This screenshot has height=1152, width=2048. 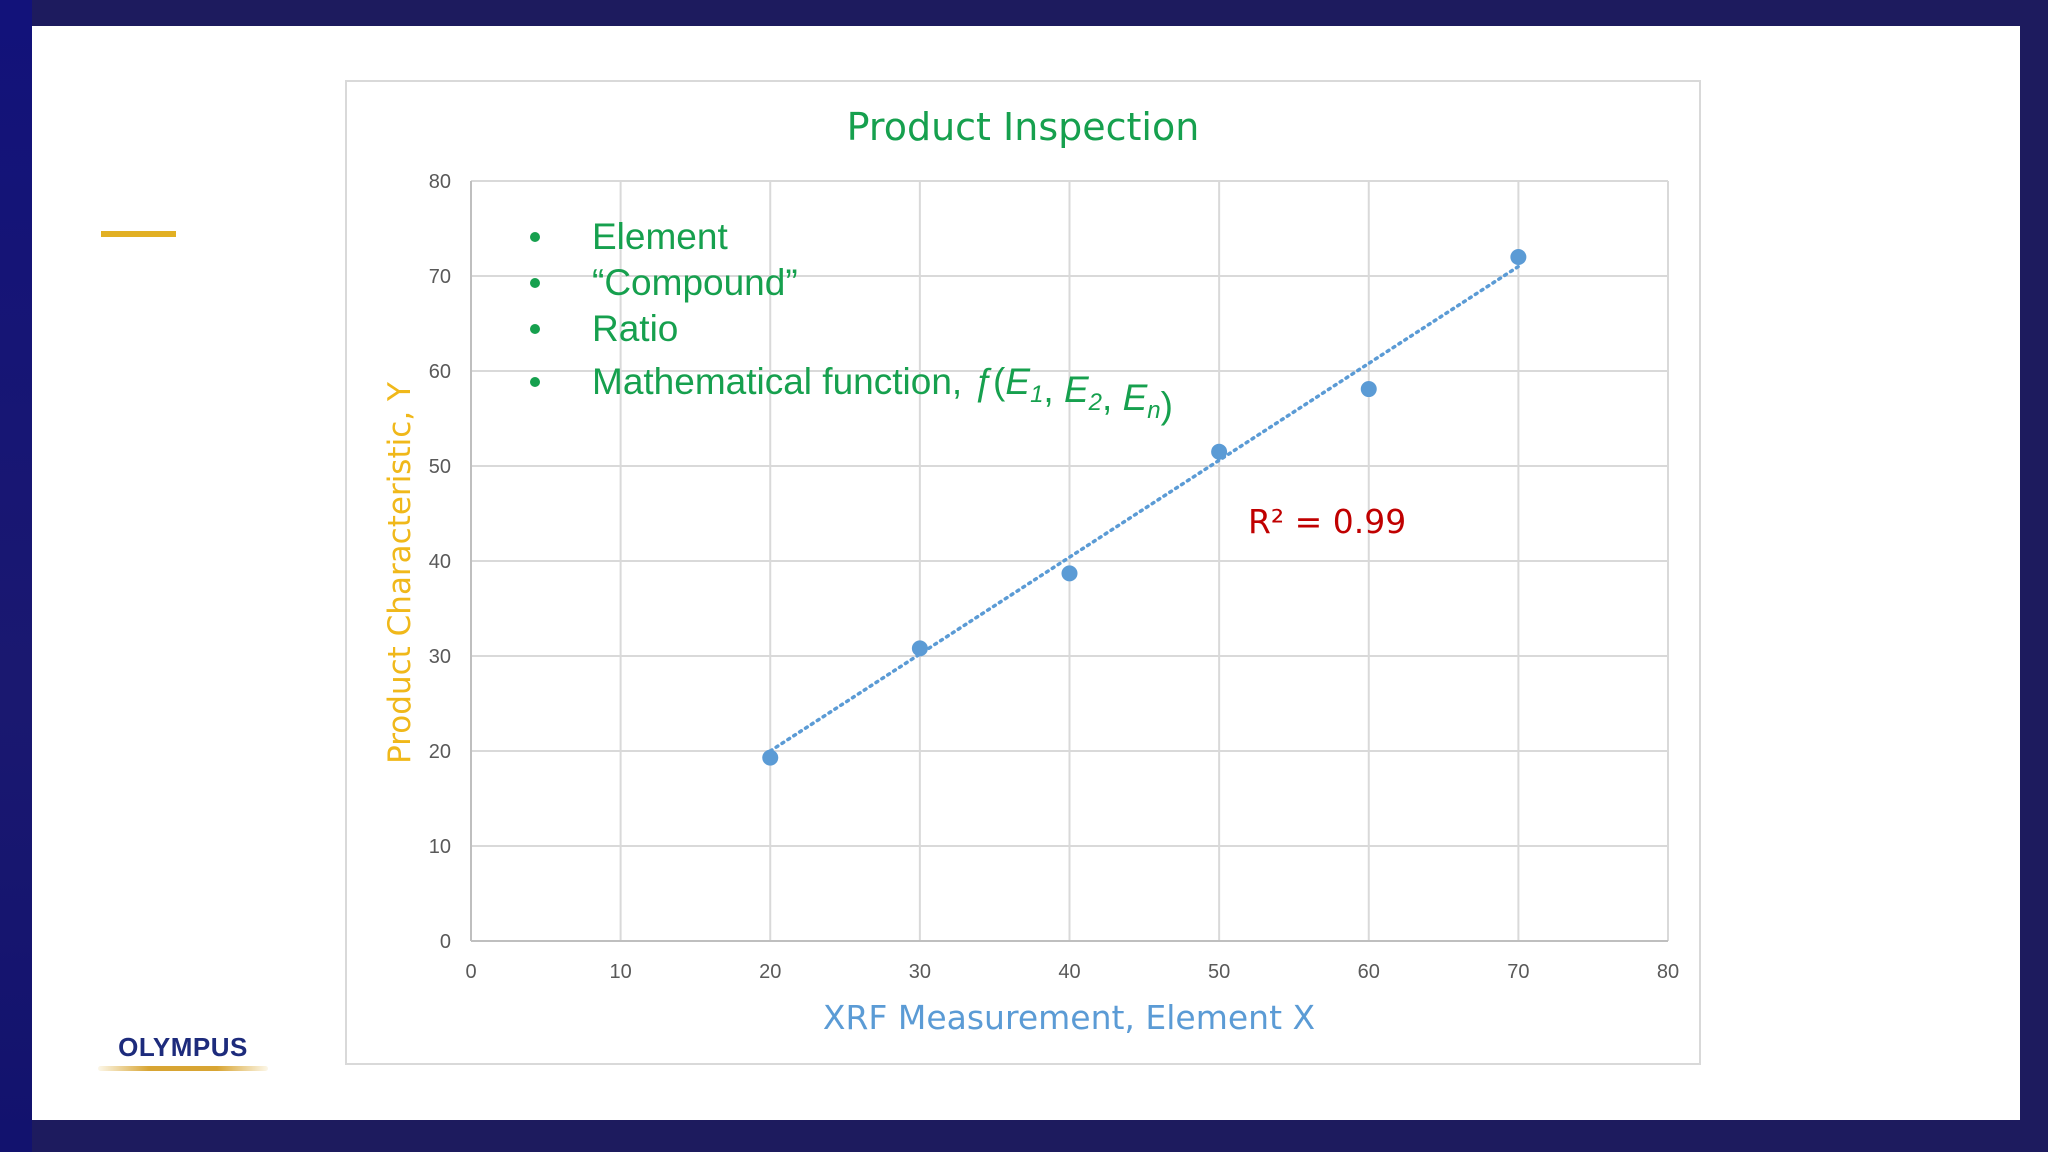 I want to click on y-tick-label: 60, so click(x=440, y=372).